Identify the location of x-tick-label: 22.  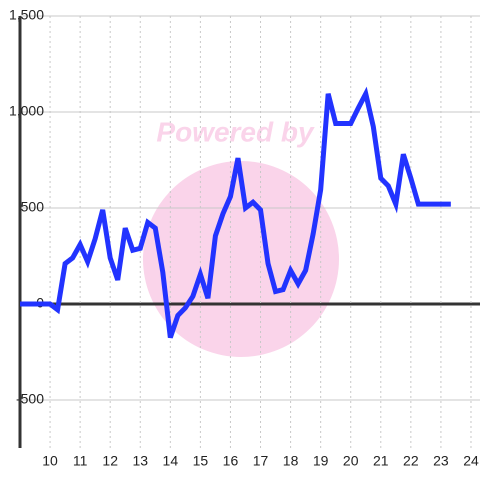
(411, 461).